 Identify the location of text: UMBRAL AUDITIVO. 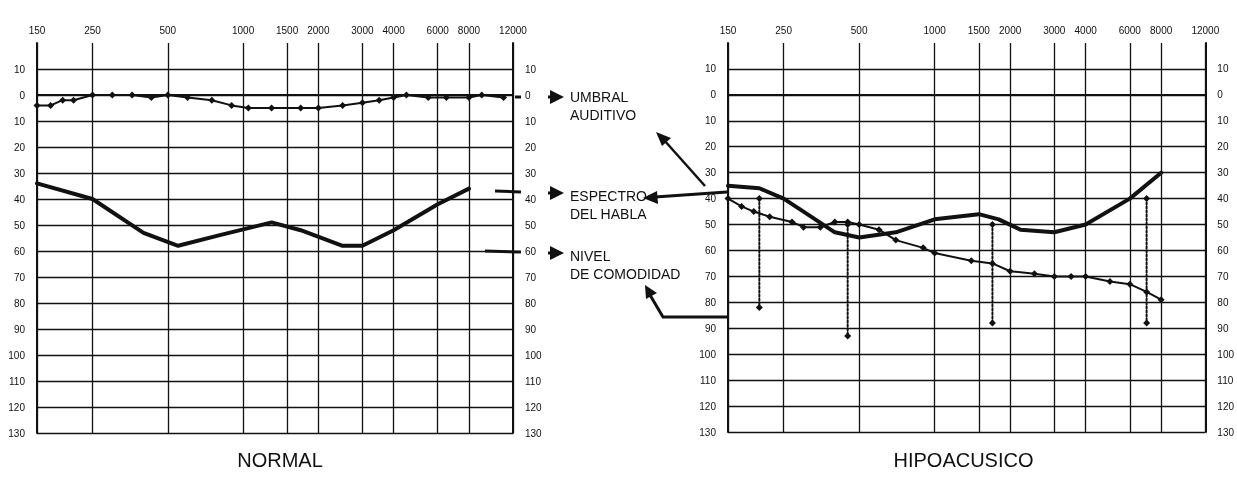
(603, 106).